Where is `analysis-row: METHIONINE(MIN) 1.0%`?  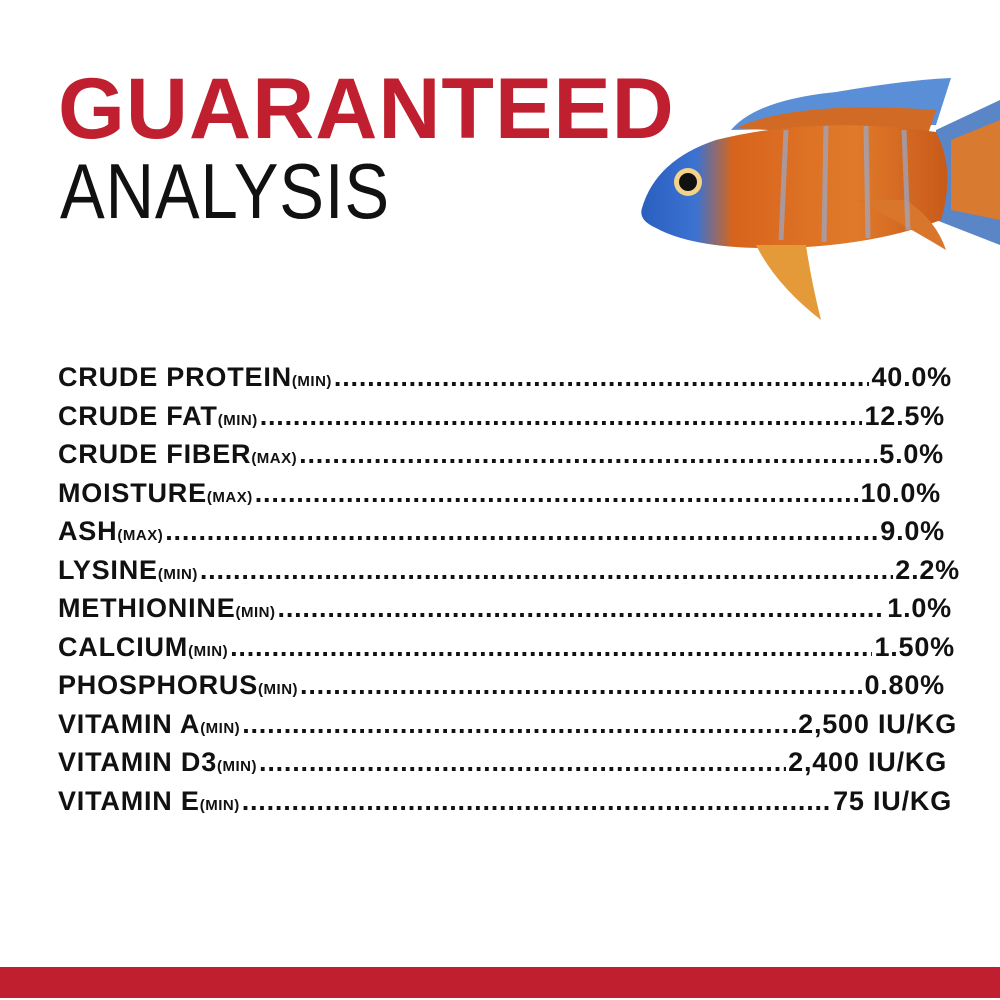 analysis-row: METHIONINE(MIN) 1.0% is located at coordinates (505, 612).